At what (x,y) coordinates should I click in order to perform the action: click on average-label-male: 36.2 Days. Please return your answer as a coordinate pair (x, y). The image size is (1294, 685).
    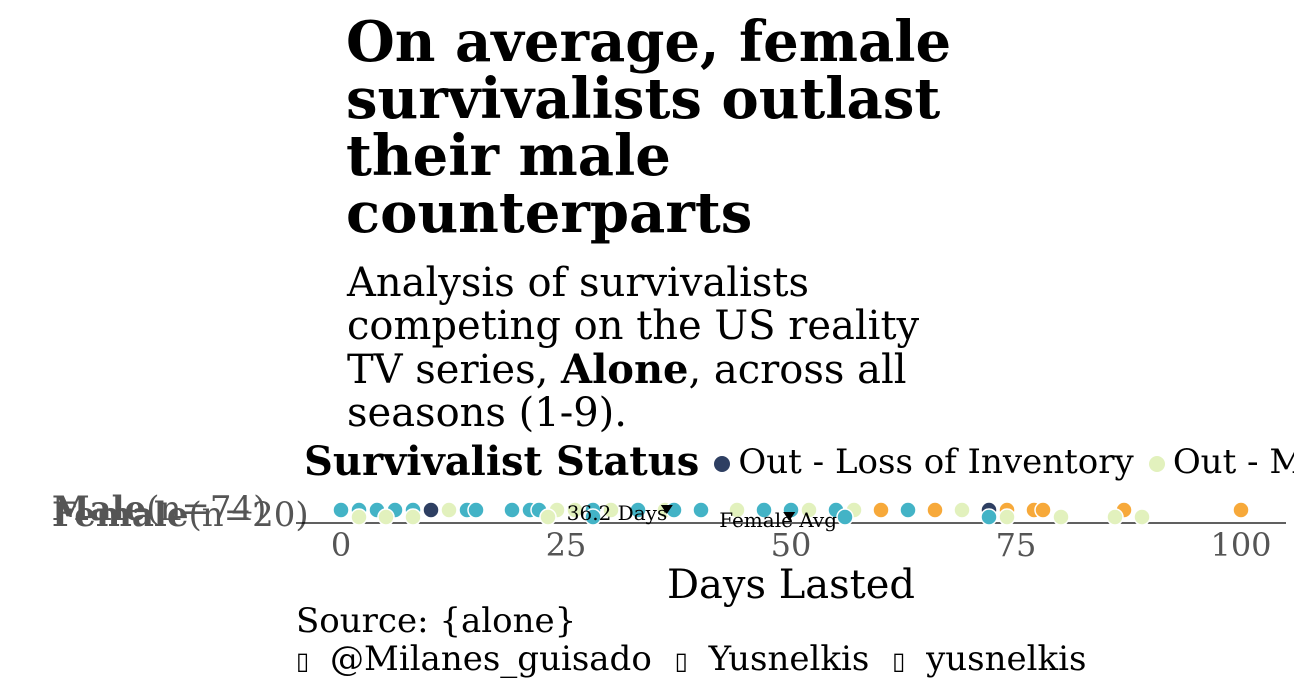
    Looking at the image, I should click on (617, 513).